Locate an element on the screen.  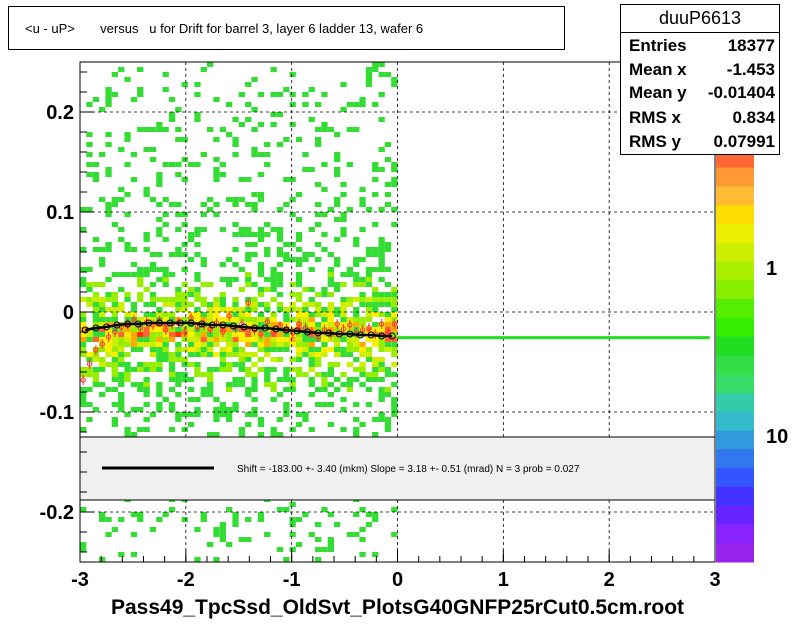
stat-value: -0.01404 is located at coordinates (741, 92).